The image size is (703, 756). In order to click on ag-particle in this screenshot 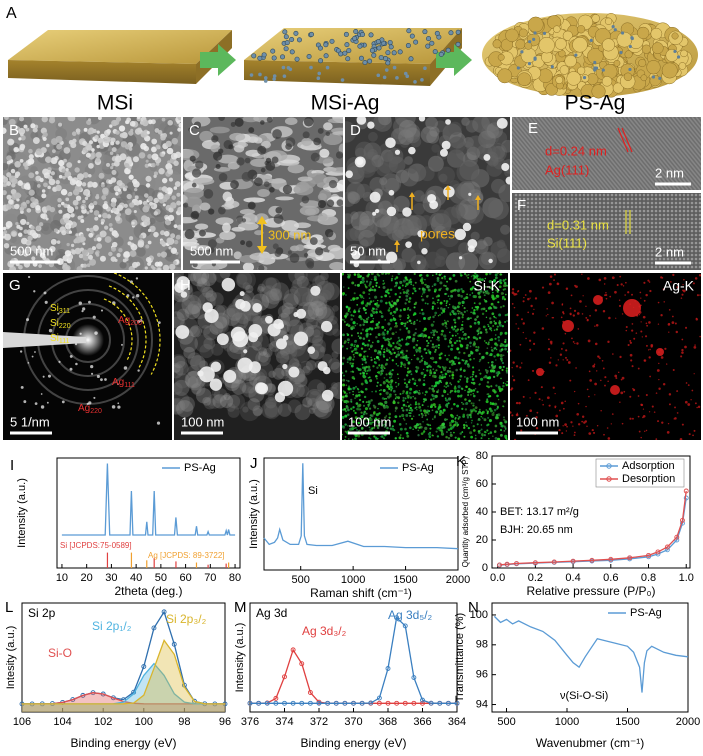, I will do `click(332, 41)`.